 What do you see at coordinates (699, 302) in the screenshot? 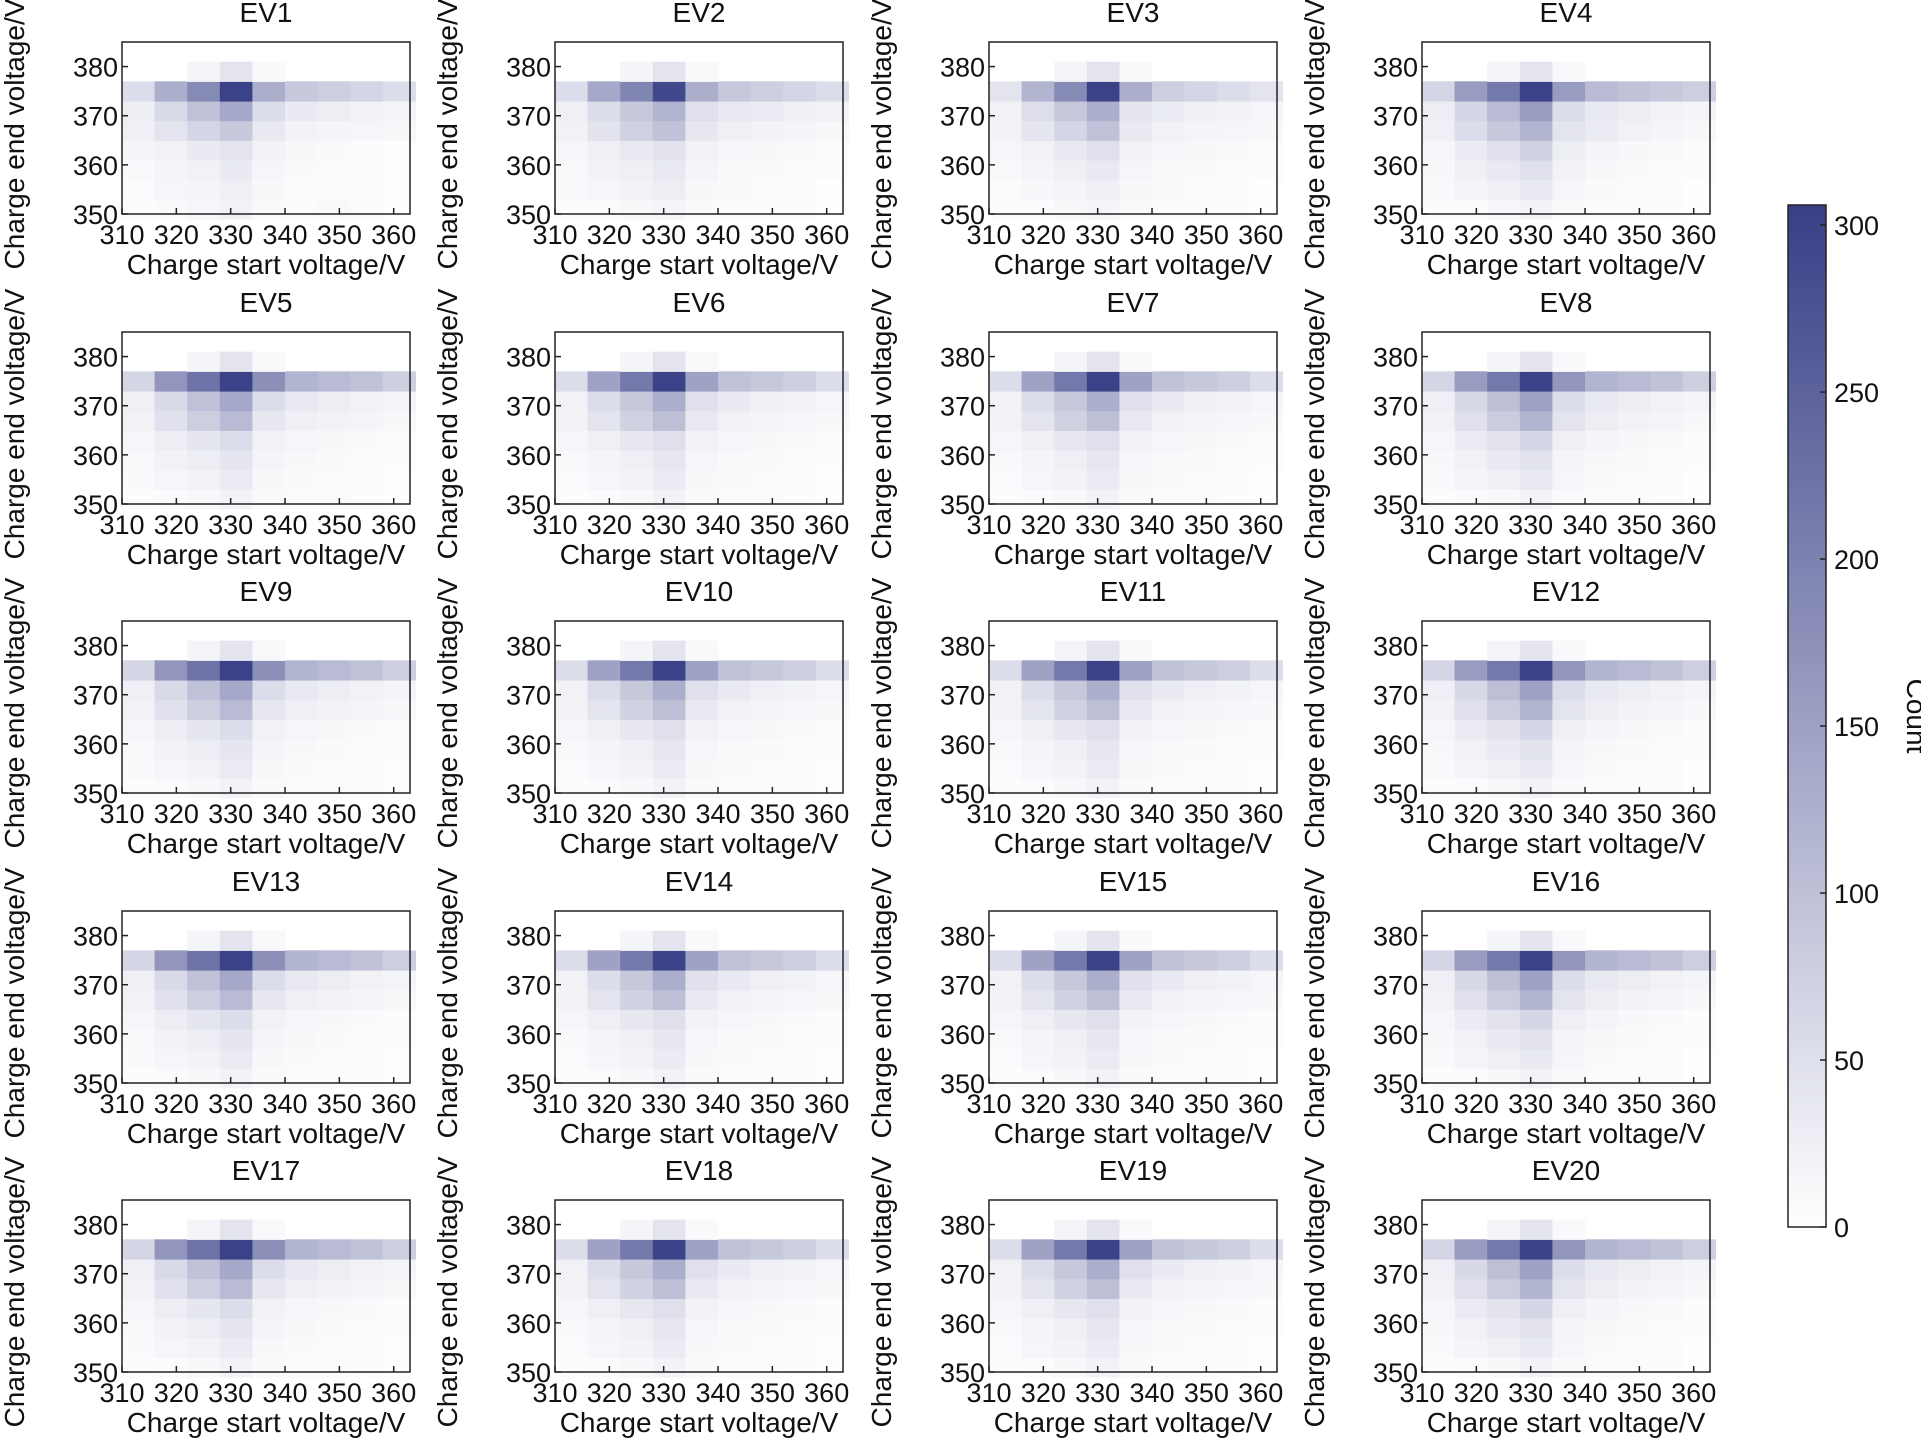
I see `panel-title: EV6` at bounding box center [699, 302].